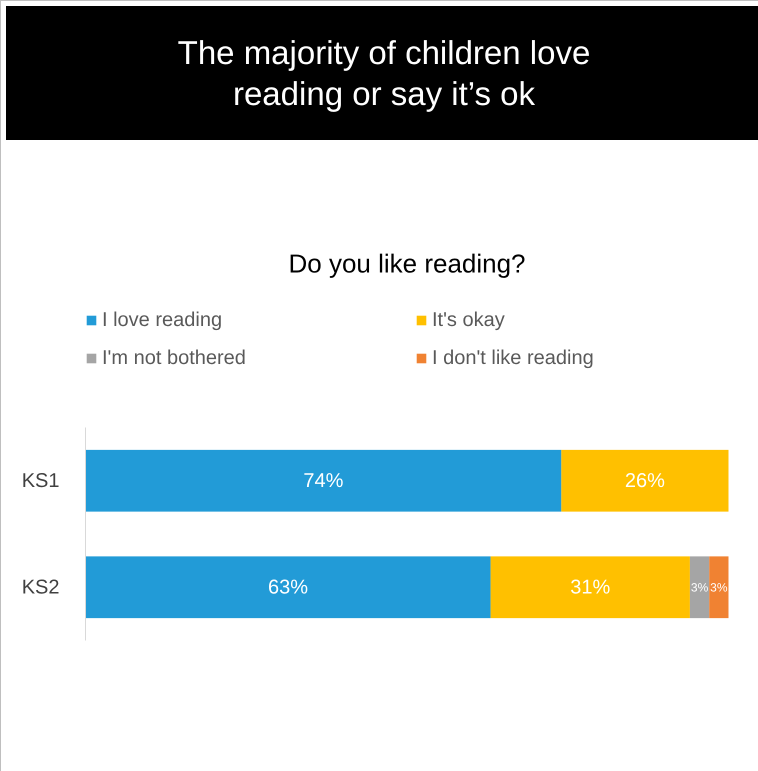 This screenshot has width=758, height=771. I want to click on legend-label: I'm not bothered, so click(174, 358).